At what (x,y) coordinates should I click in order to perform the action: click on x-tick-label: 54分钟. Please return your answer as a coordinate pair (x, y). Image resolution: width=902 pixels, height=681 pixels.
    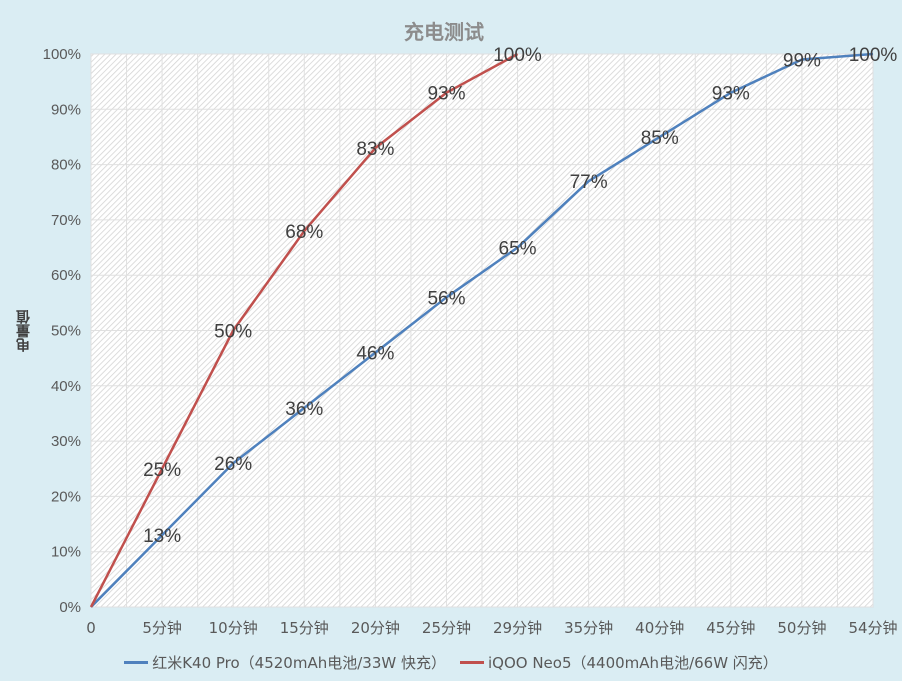
    Looking at the image, I should click on (872, 628).